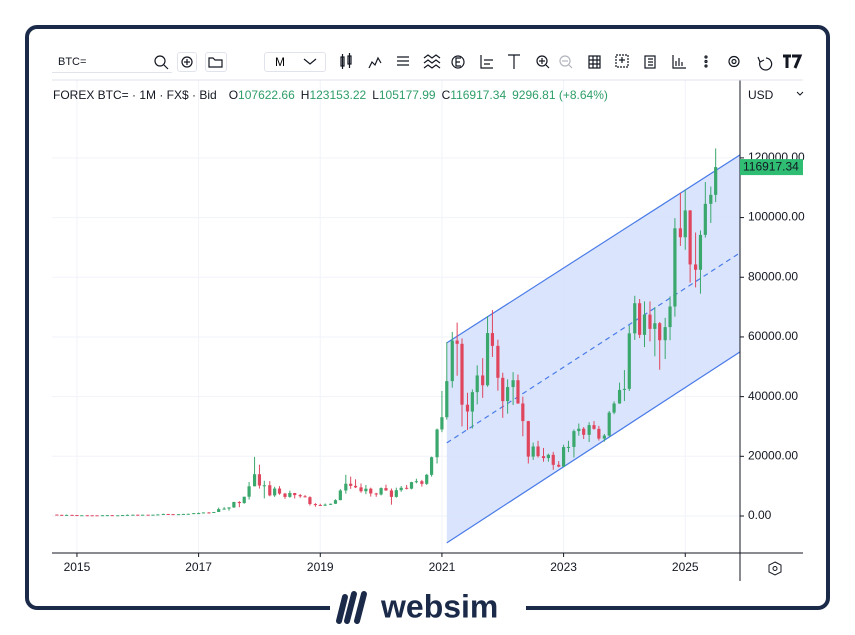  What do you see at coordinates (458, 62) in the screenshot?
I see `events-icon` at bounding box center [458, 62].